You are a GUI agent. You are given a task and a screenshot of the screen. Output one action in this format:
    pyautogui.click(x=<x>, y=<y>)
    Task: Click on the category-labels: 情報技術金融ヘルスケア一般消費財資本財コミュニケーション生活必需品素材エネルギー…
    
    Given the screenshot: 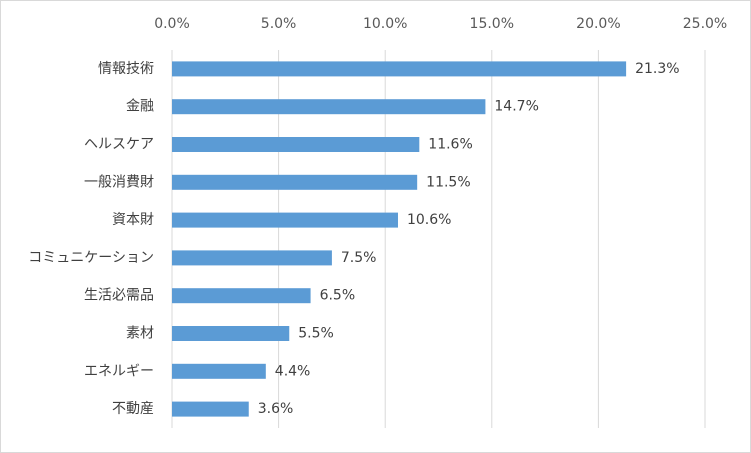 What is the action you would take?
    pyautogui.click(x=91, y=239)
    